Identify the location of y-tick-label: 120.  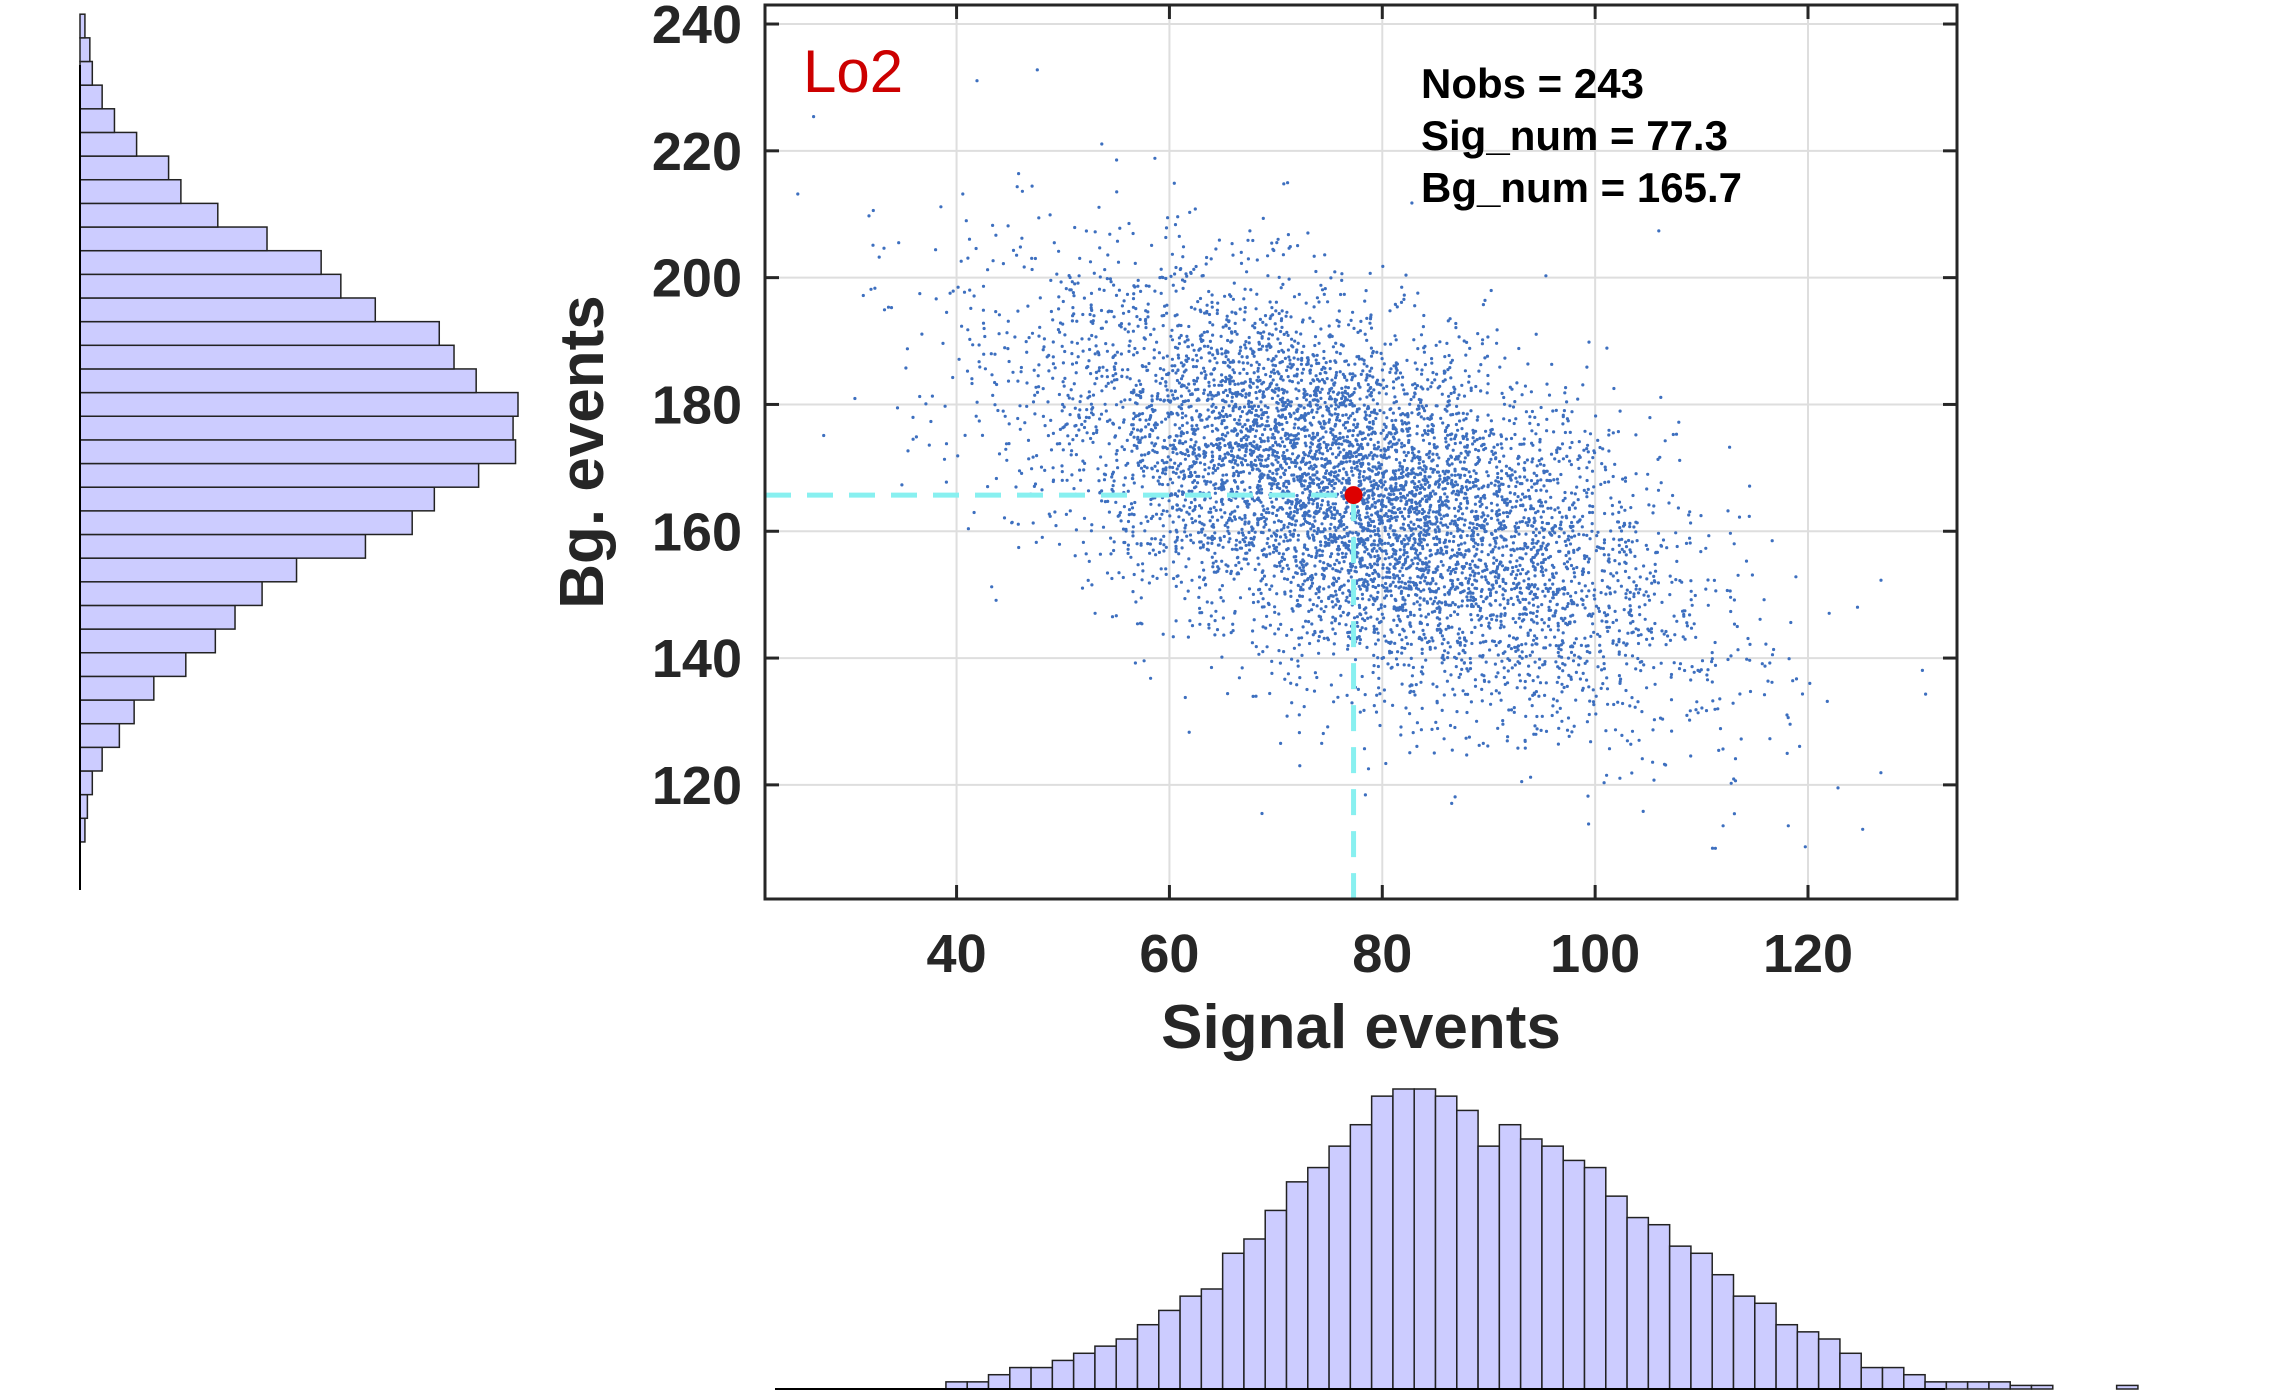
(697, 786).